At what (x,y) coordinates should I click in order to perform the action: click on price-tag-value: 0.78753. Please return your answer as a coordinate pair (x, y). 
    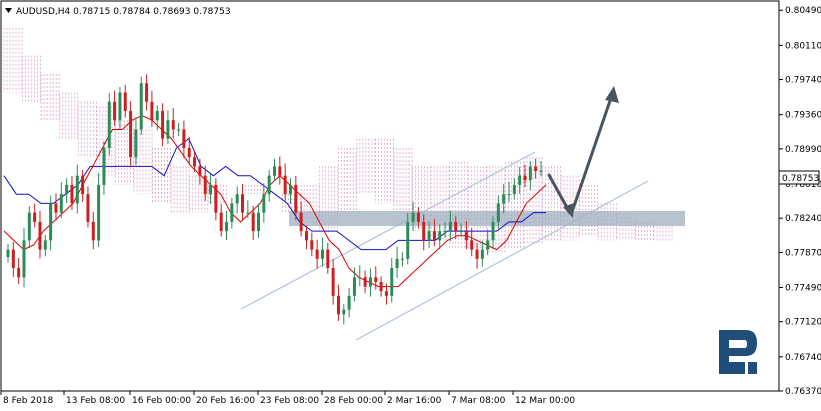
    Looking at the image, I should click on (800, 179).